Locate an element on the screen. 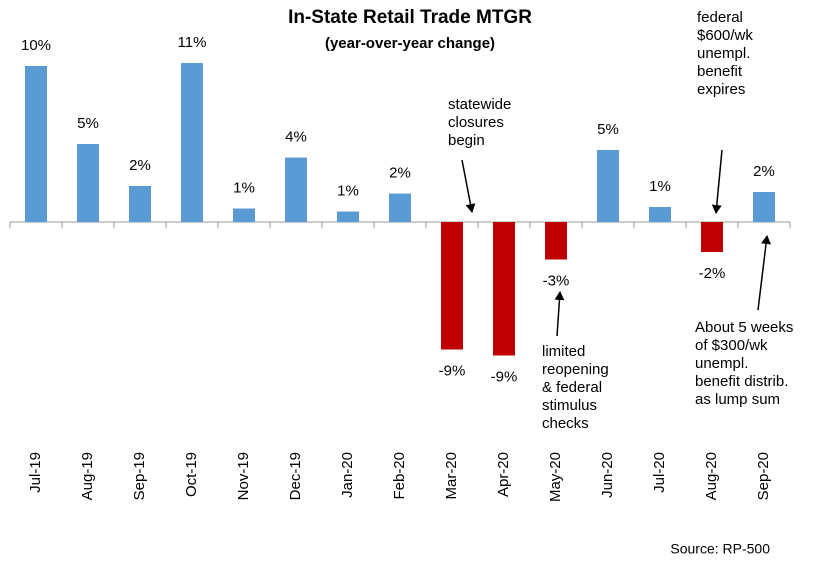 The width and height of the screenshot is (817, 562). x-tick-label: May-20 is located at coordinates (555, 477).